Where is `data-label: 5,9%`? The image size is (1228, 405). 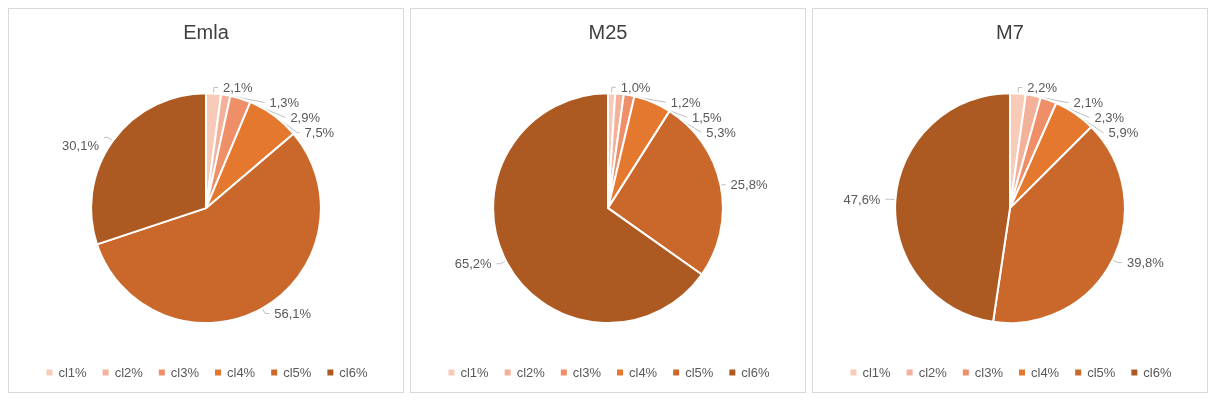
data-label: 5,9% is located at coordinates (1123, 133).